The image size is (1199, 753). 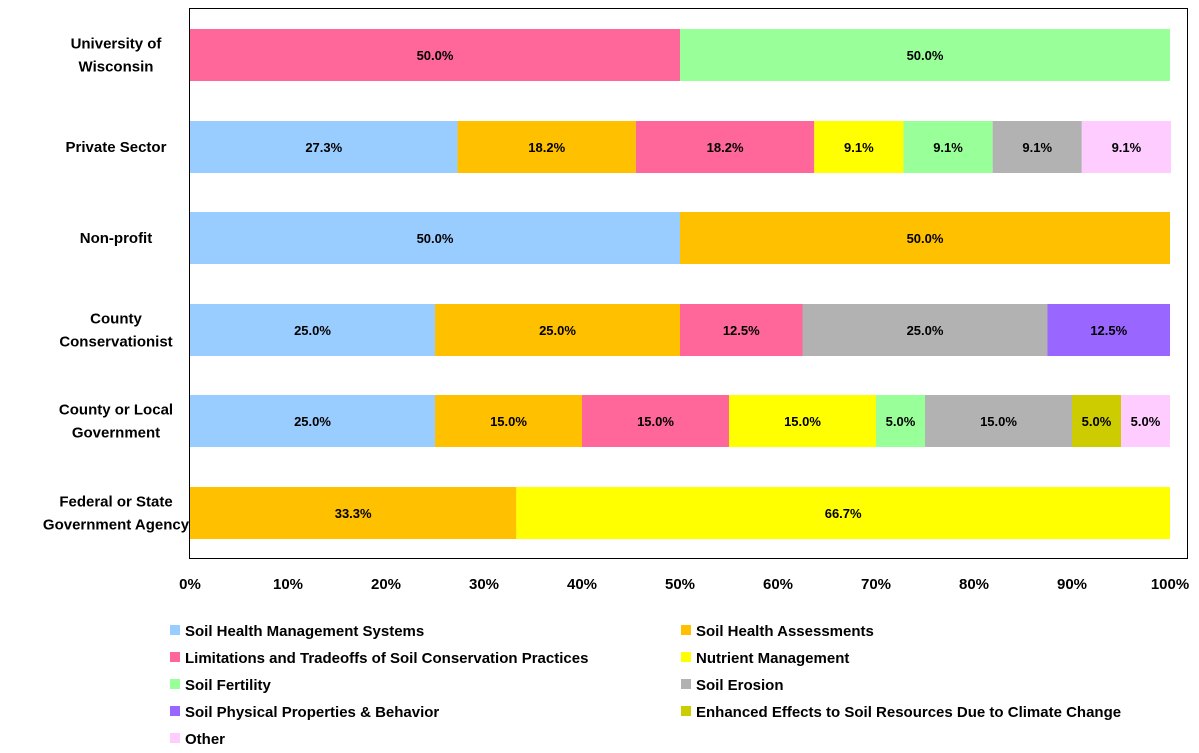 What do you see at coordinates (205, 739) in the screenshot?
I see `legend-label: Other` at bounding box center [205, 739].